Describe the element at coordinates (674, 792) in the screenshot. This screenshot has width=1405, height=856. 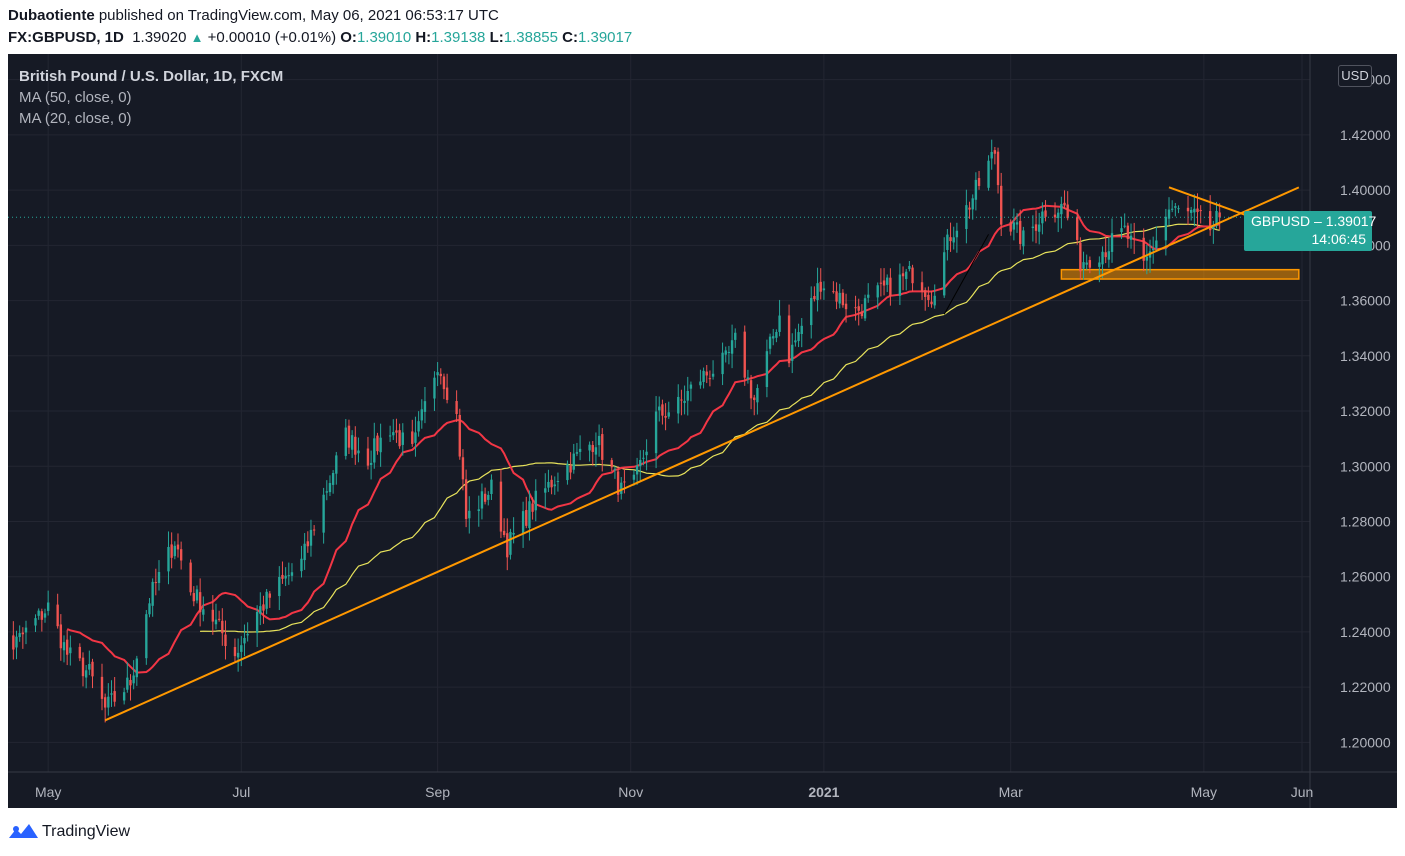
I see `x-tick-labels: May Jul Sep Nov 2021 Mar May Jun` at that location.